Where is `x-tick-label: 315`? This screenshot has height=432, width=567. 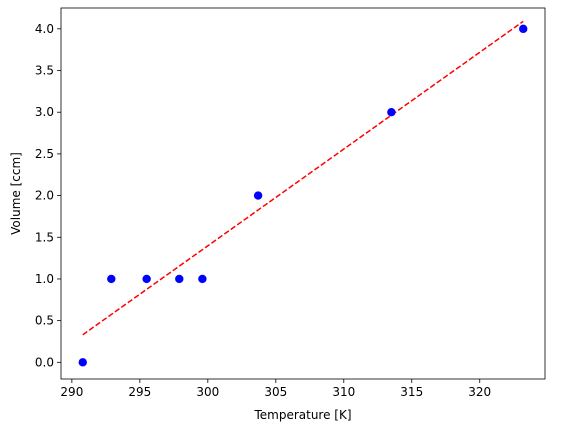 x-tick-label: 315 is located at coordinates (411, 392).